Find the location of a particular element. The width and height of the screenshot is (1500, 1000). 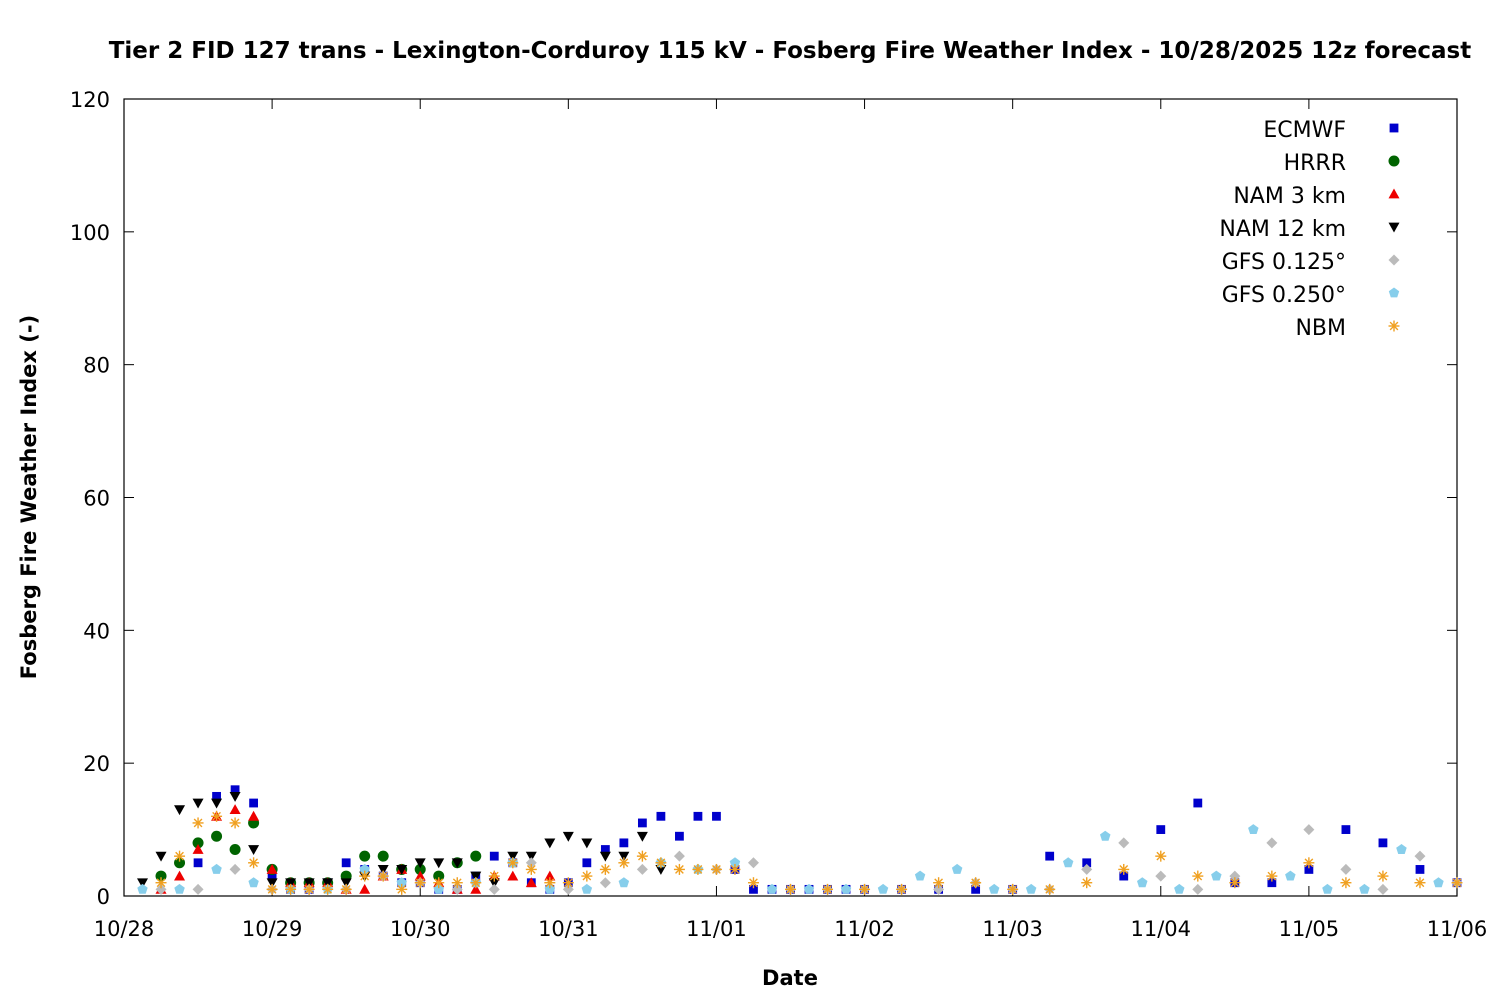

series-hrrr is located at coordinates (318, 853).